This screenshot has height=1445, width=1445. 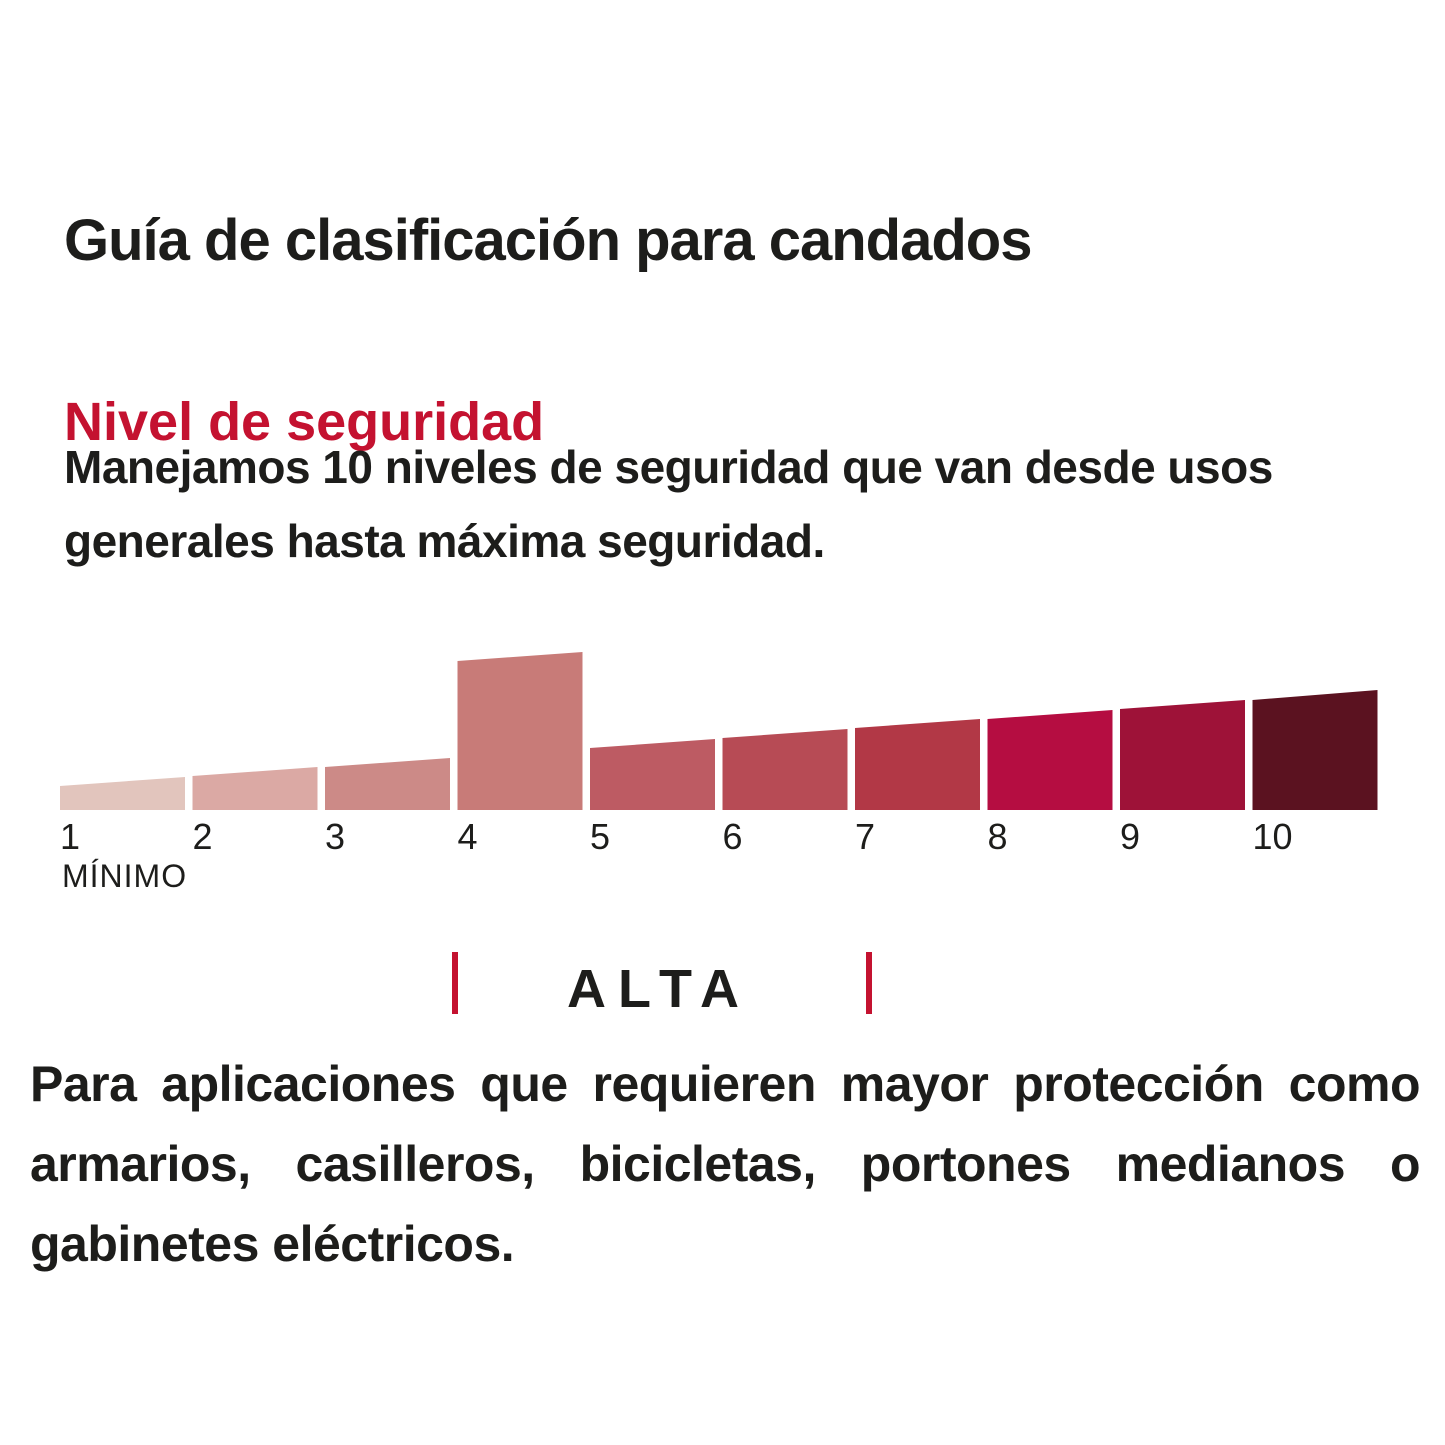 I want to click on level-label-7: 7, so click(x=865, y=836).